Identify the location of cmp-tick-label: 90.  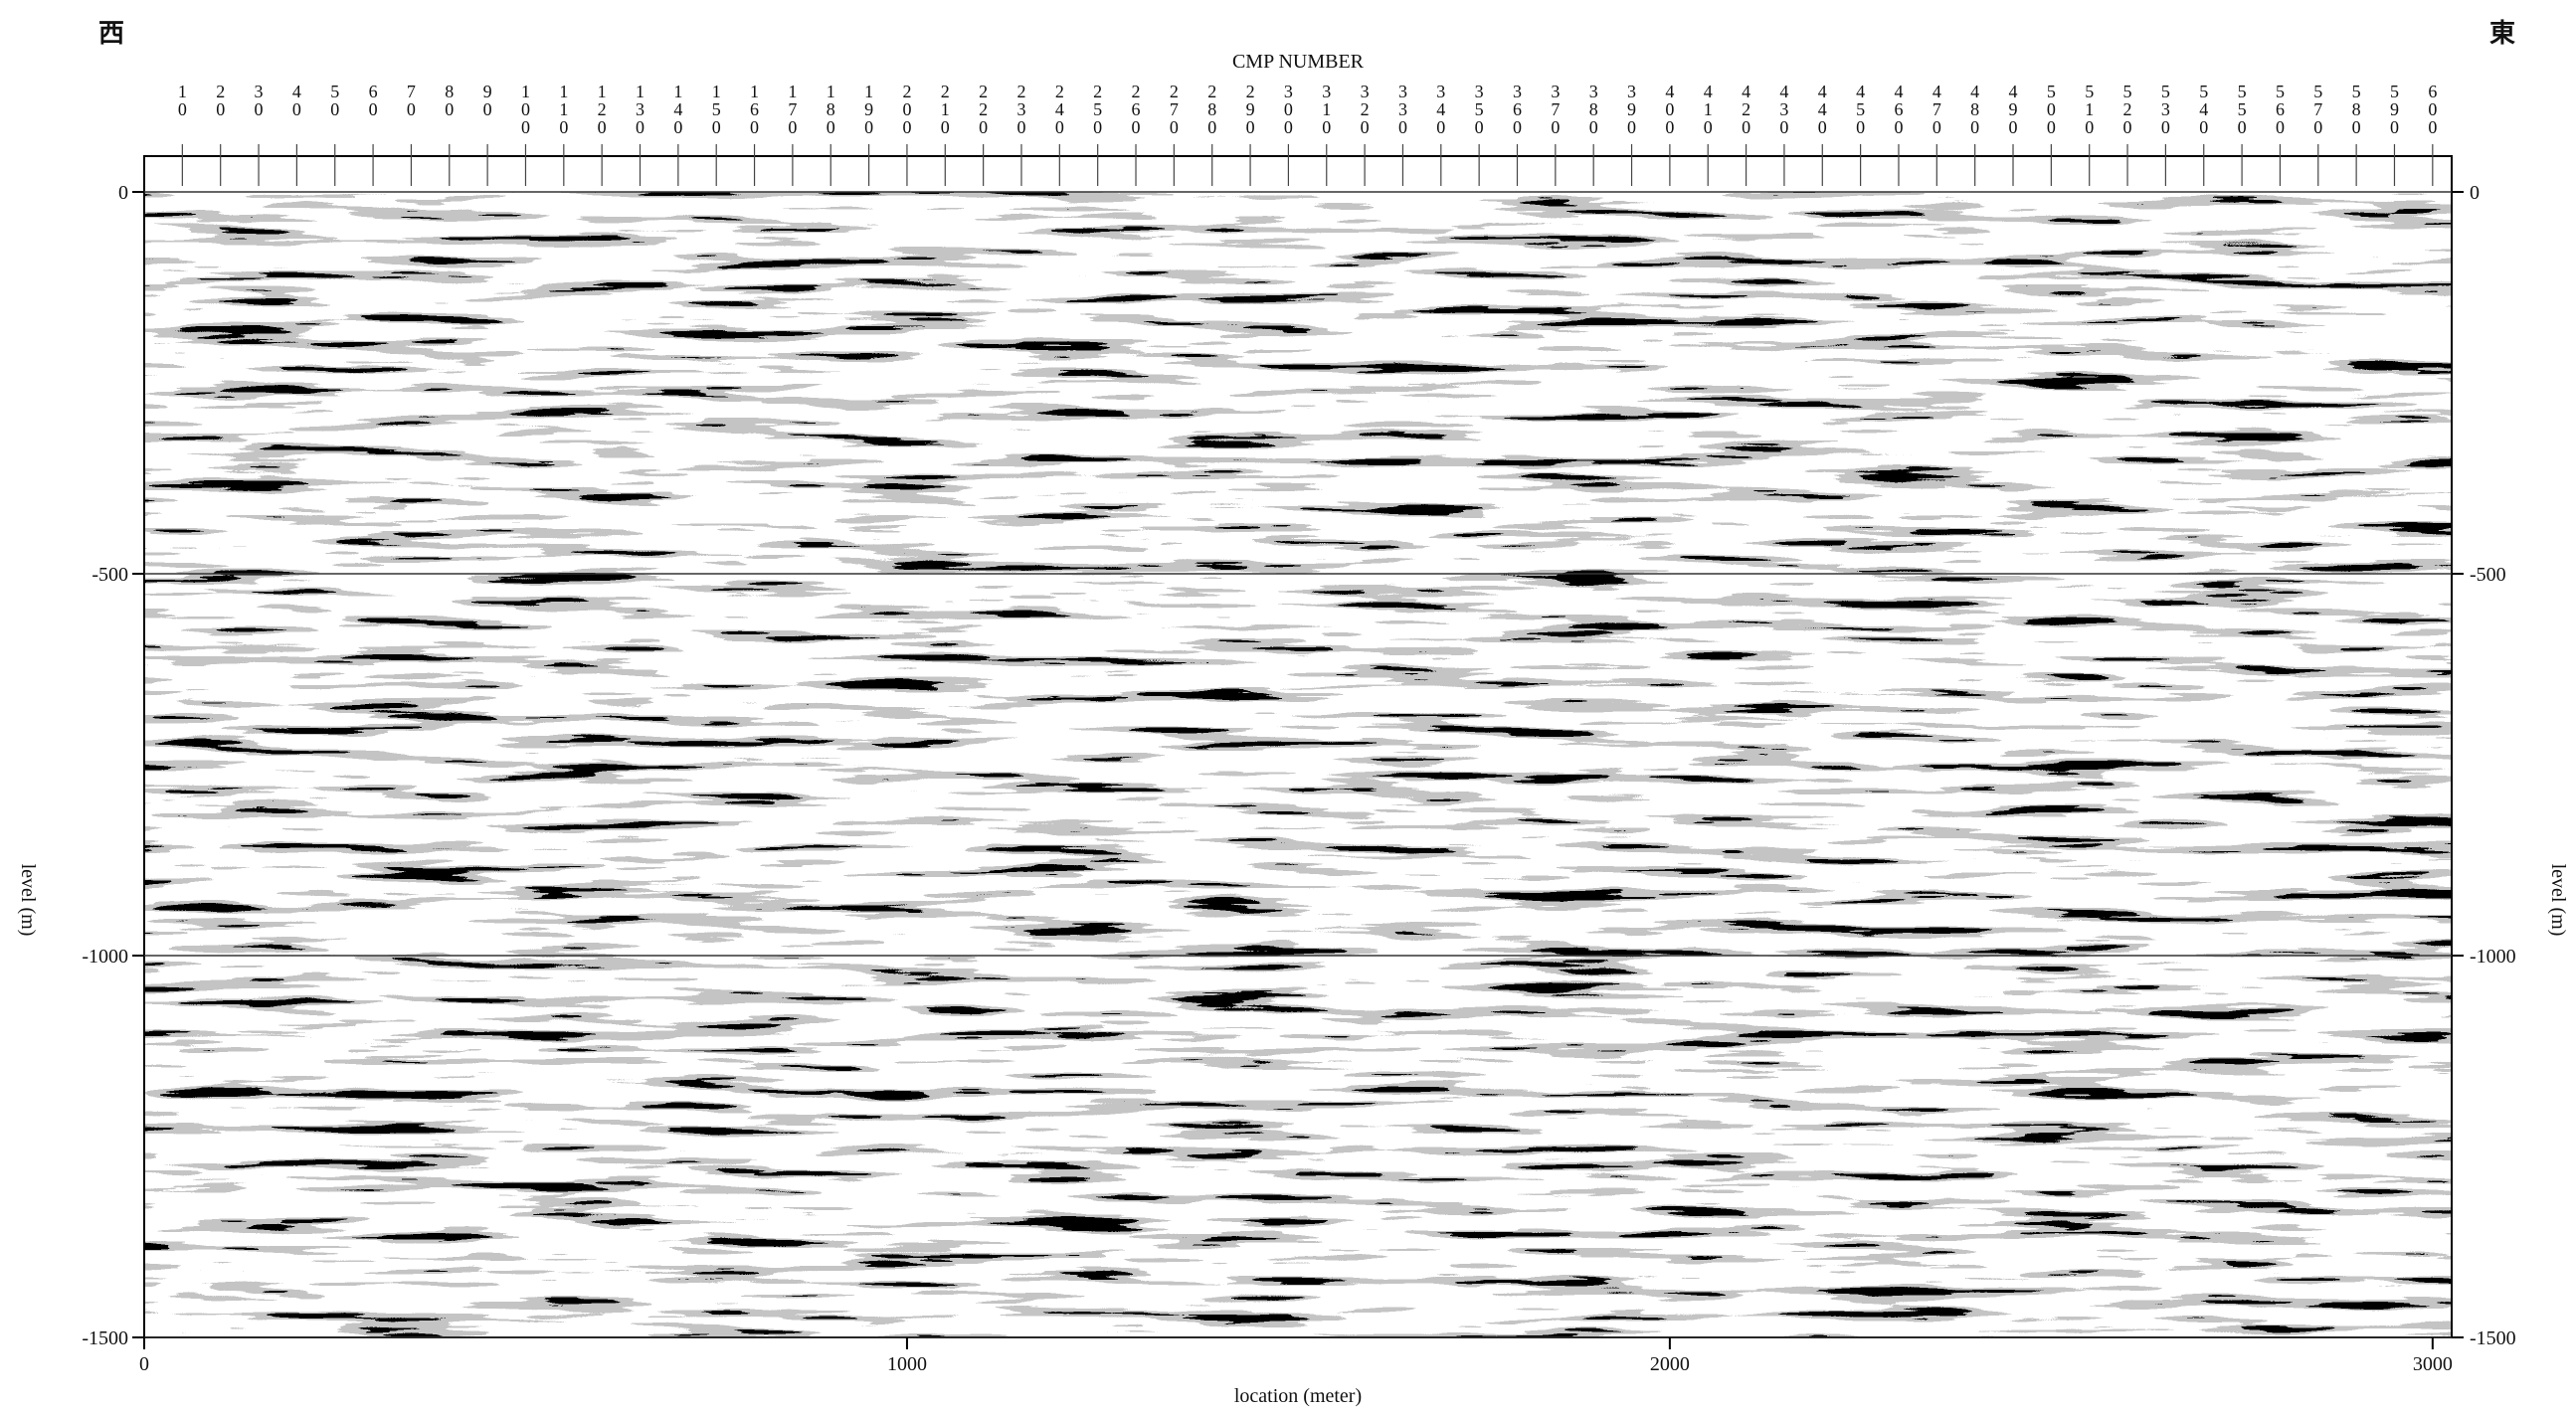
(487, 99).